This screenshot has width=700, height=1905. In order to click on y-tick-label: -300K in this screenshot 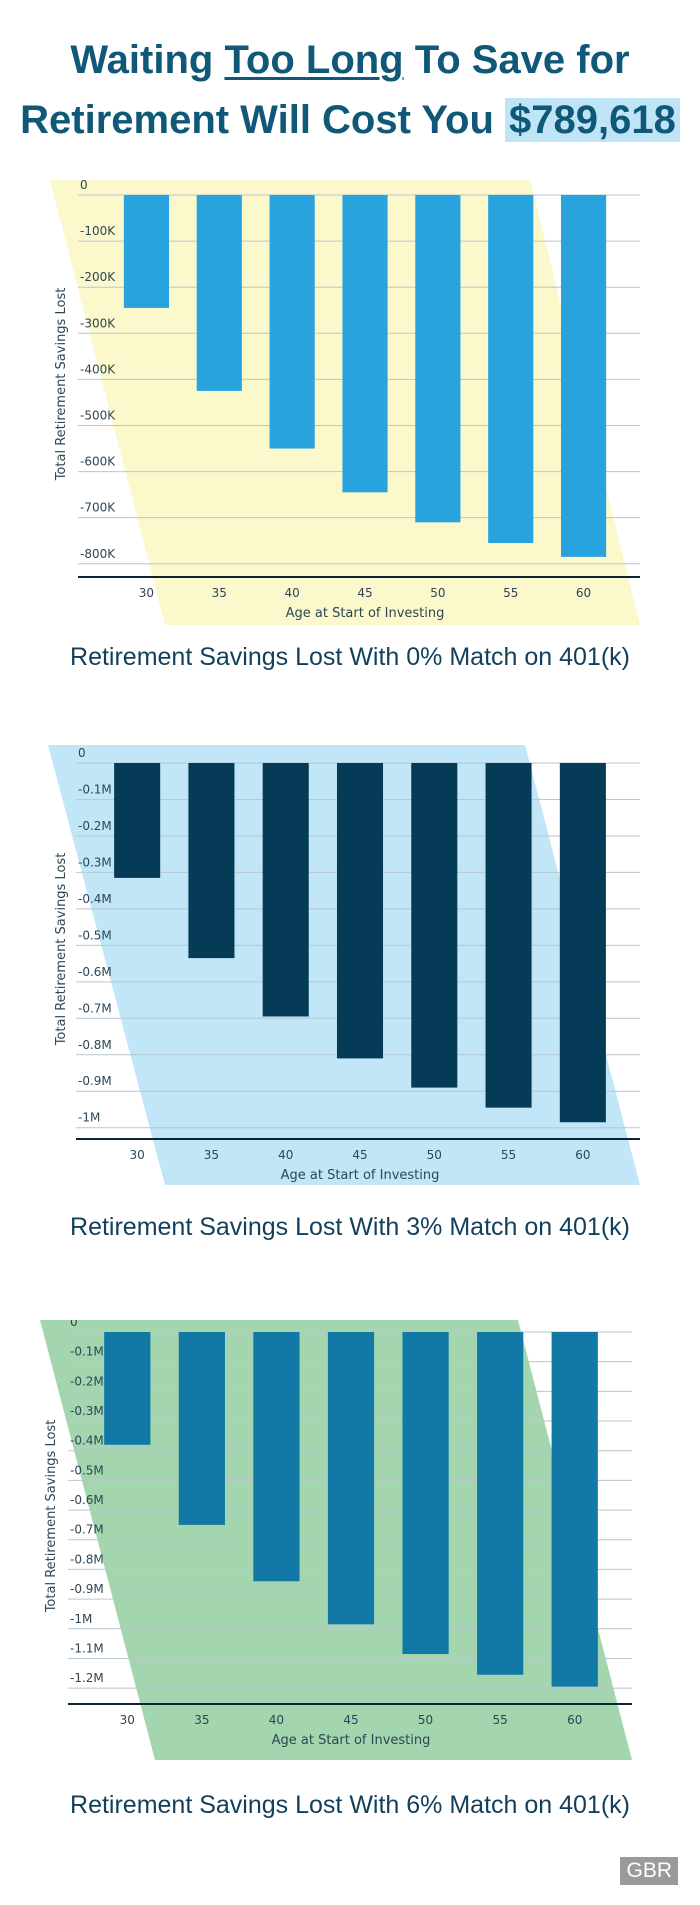, I will do `click(98, 323)`.